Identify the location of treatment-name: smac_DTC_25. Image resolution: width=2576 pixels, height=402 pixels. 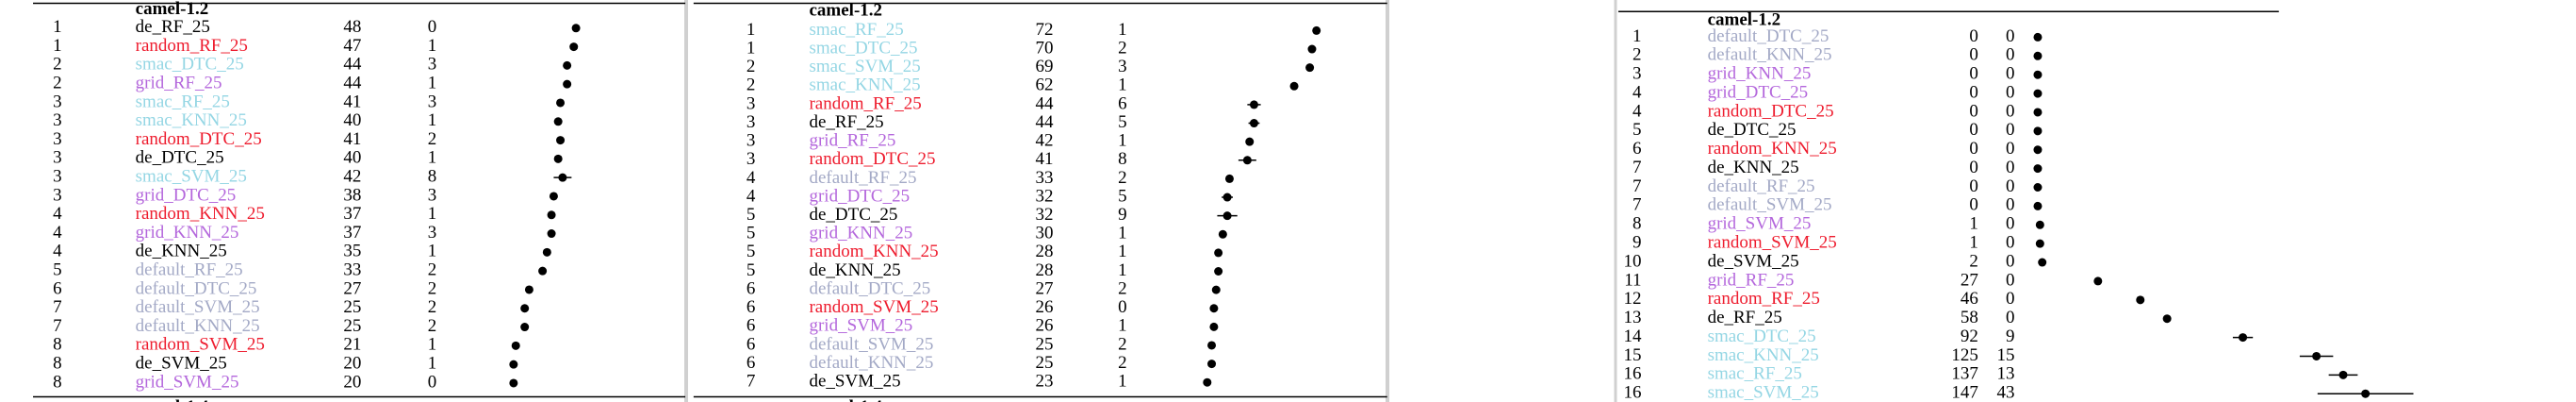
(863, 48).